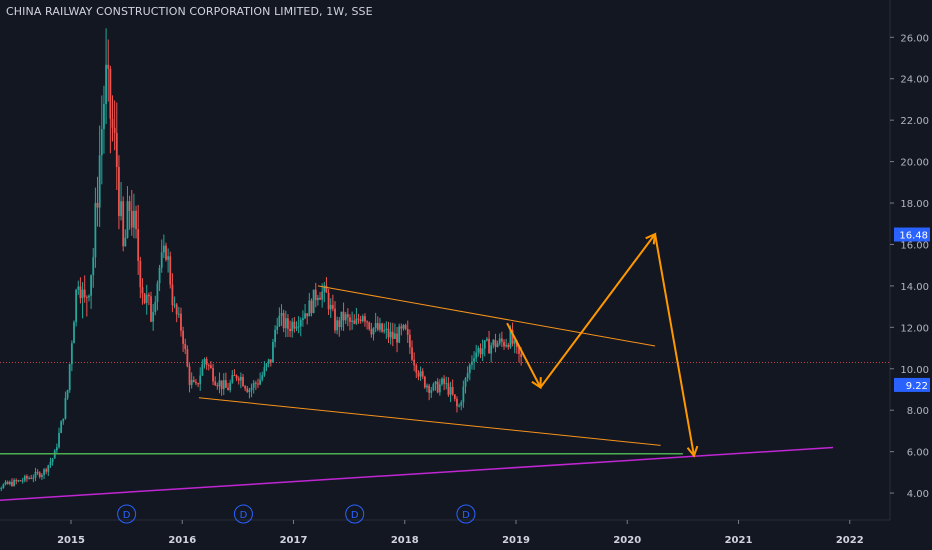  I want to click on projection-arrowhead, so click(692, 451).